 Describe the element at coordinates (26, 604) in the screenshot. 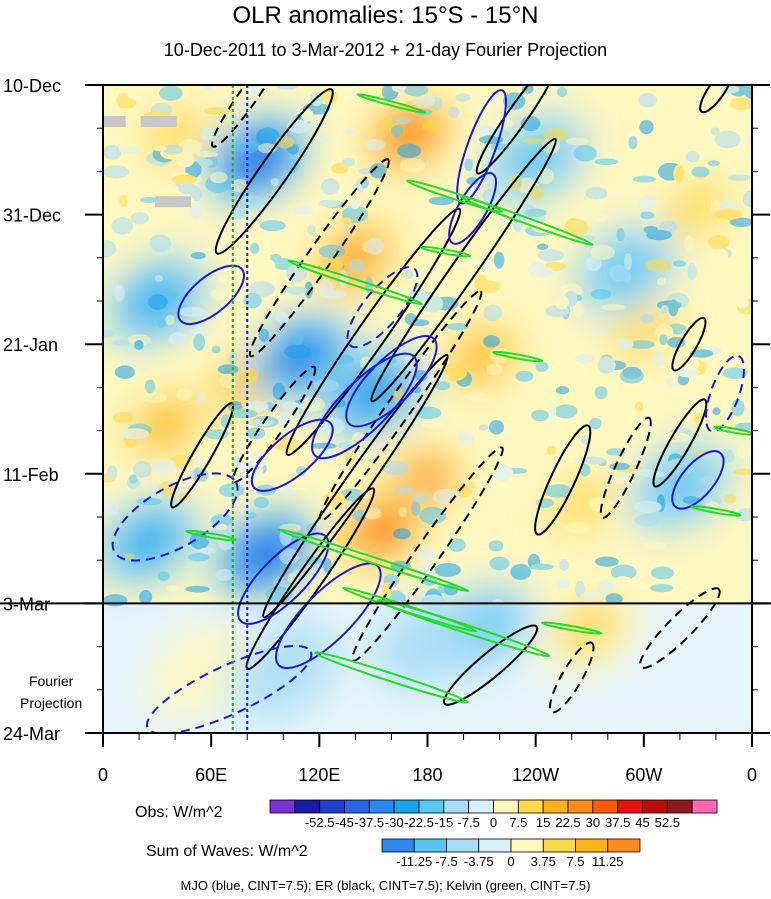

I see `y-tick-label: 3-Mar` at that location.